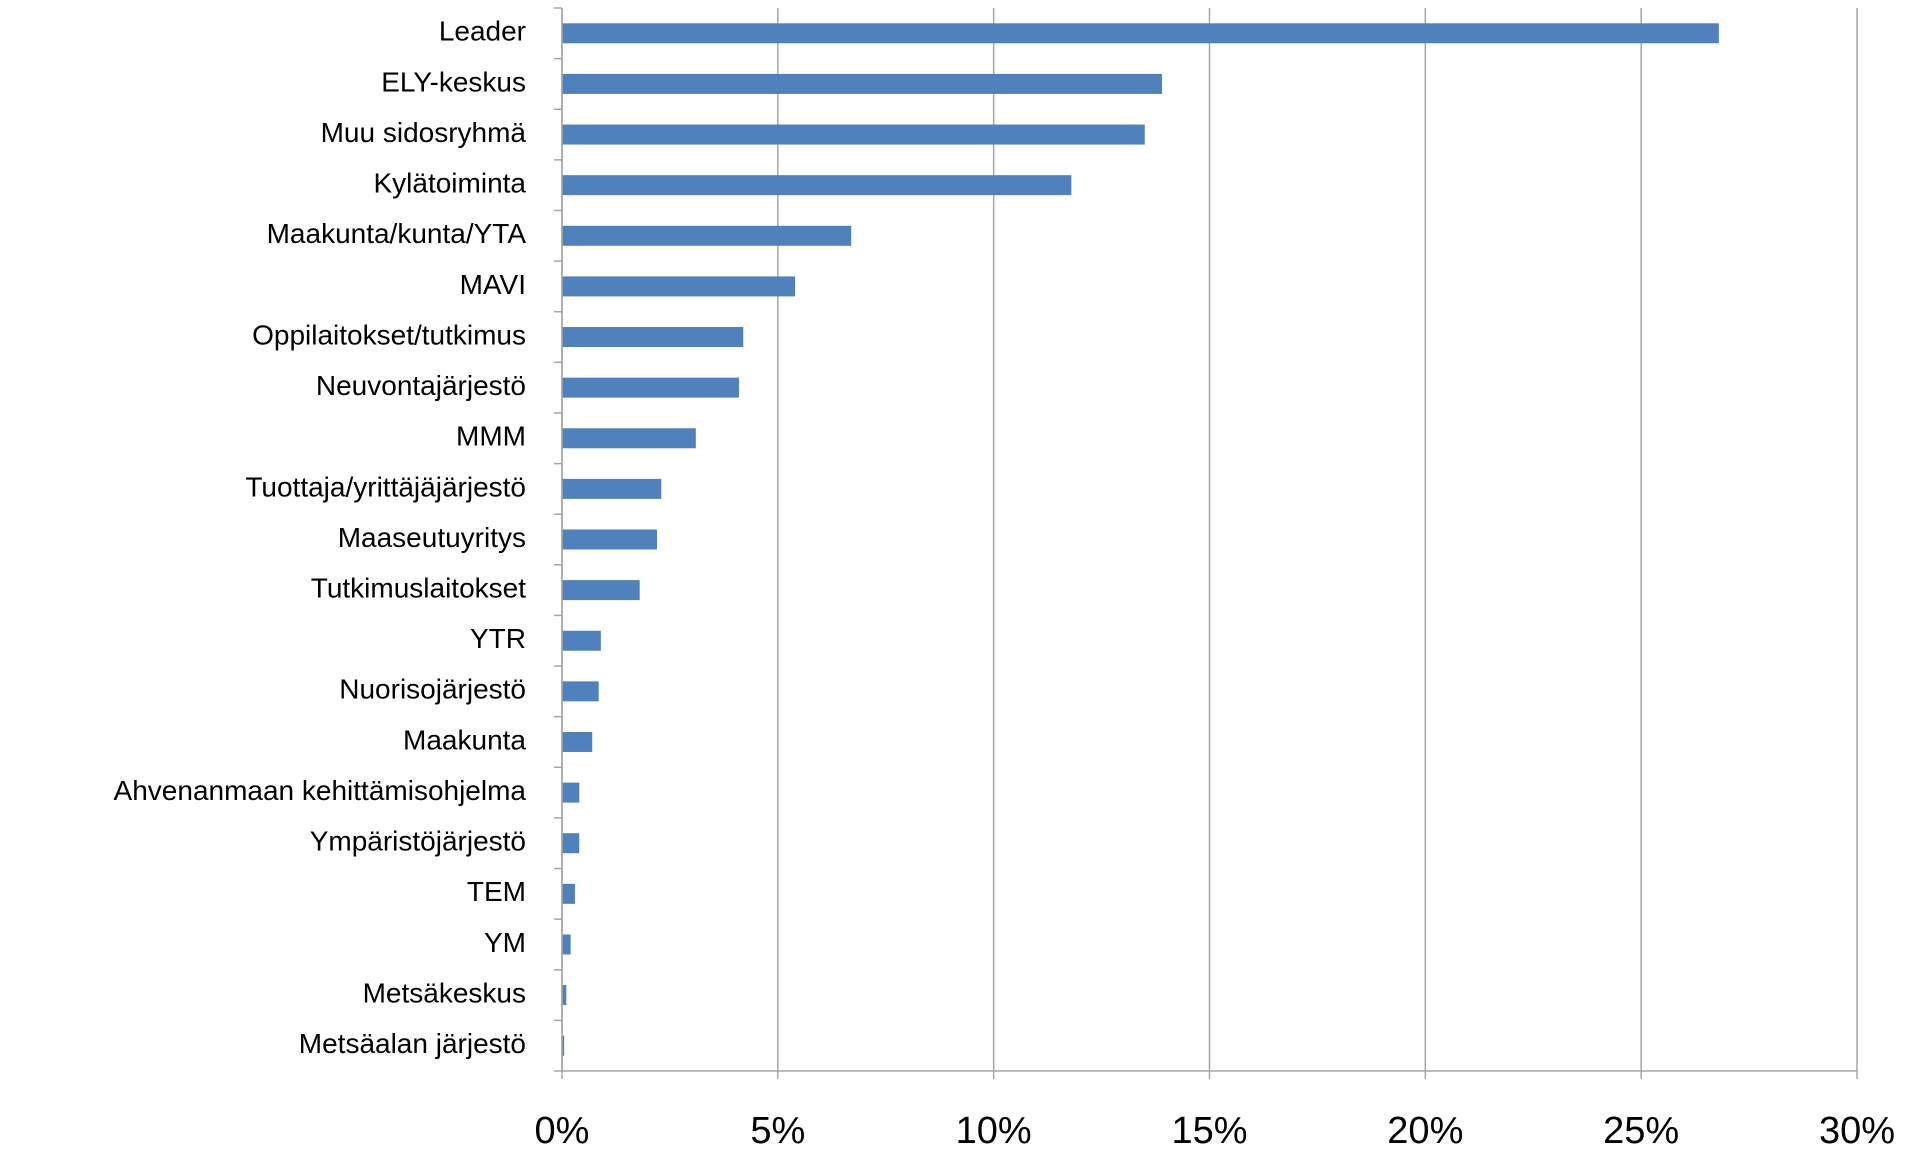 The height and width of the screenshot is (1151, 1910). Describe the element at coordinates (432, 689) in the screenshot. I see `y-tick-label: Nuorisojärjestö` at that location.